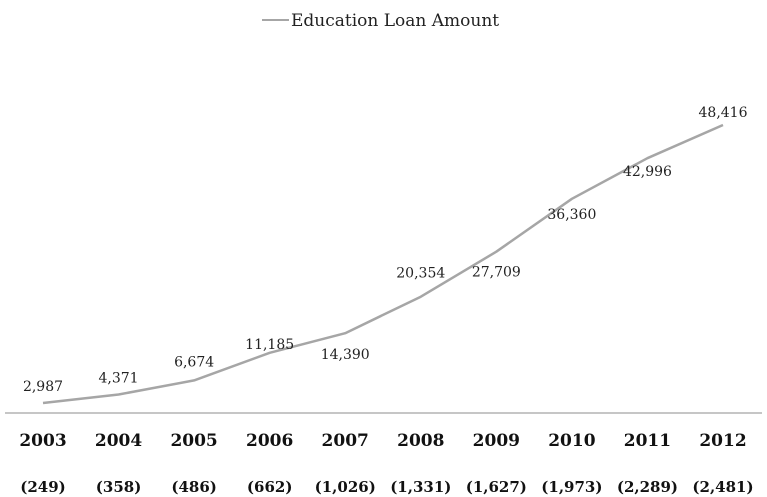 The height and width of the screenshot is (497, 767). What do you see at coordinates (193, 441) in the screenshot?
I see `x-tick-label: 2005` at bounding box center [193, 441].